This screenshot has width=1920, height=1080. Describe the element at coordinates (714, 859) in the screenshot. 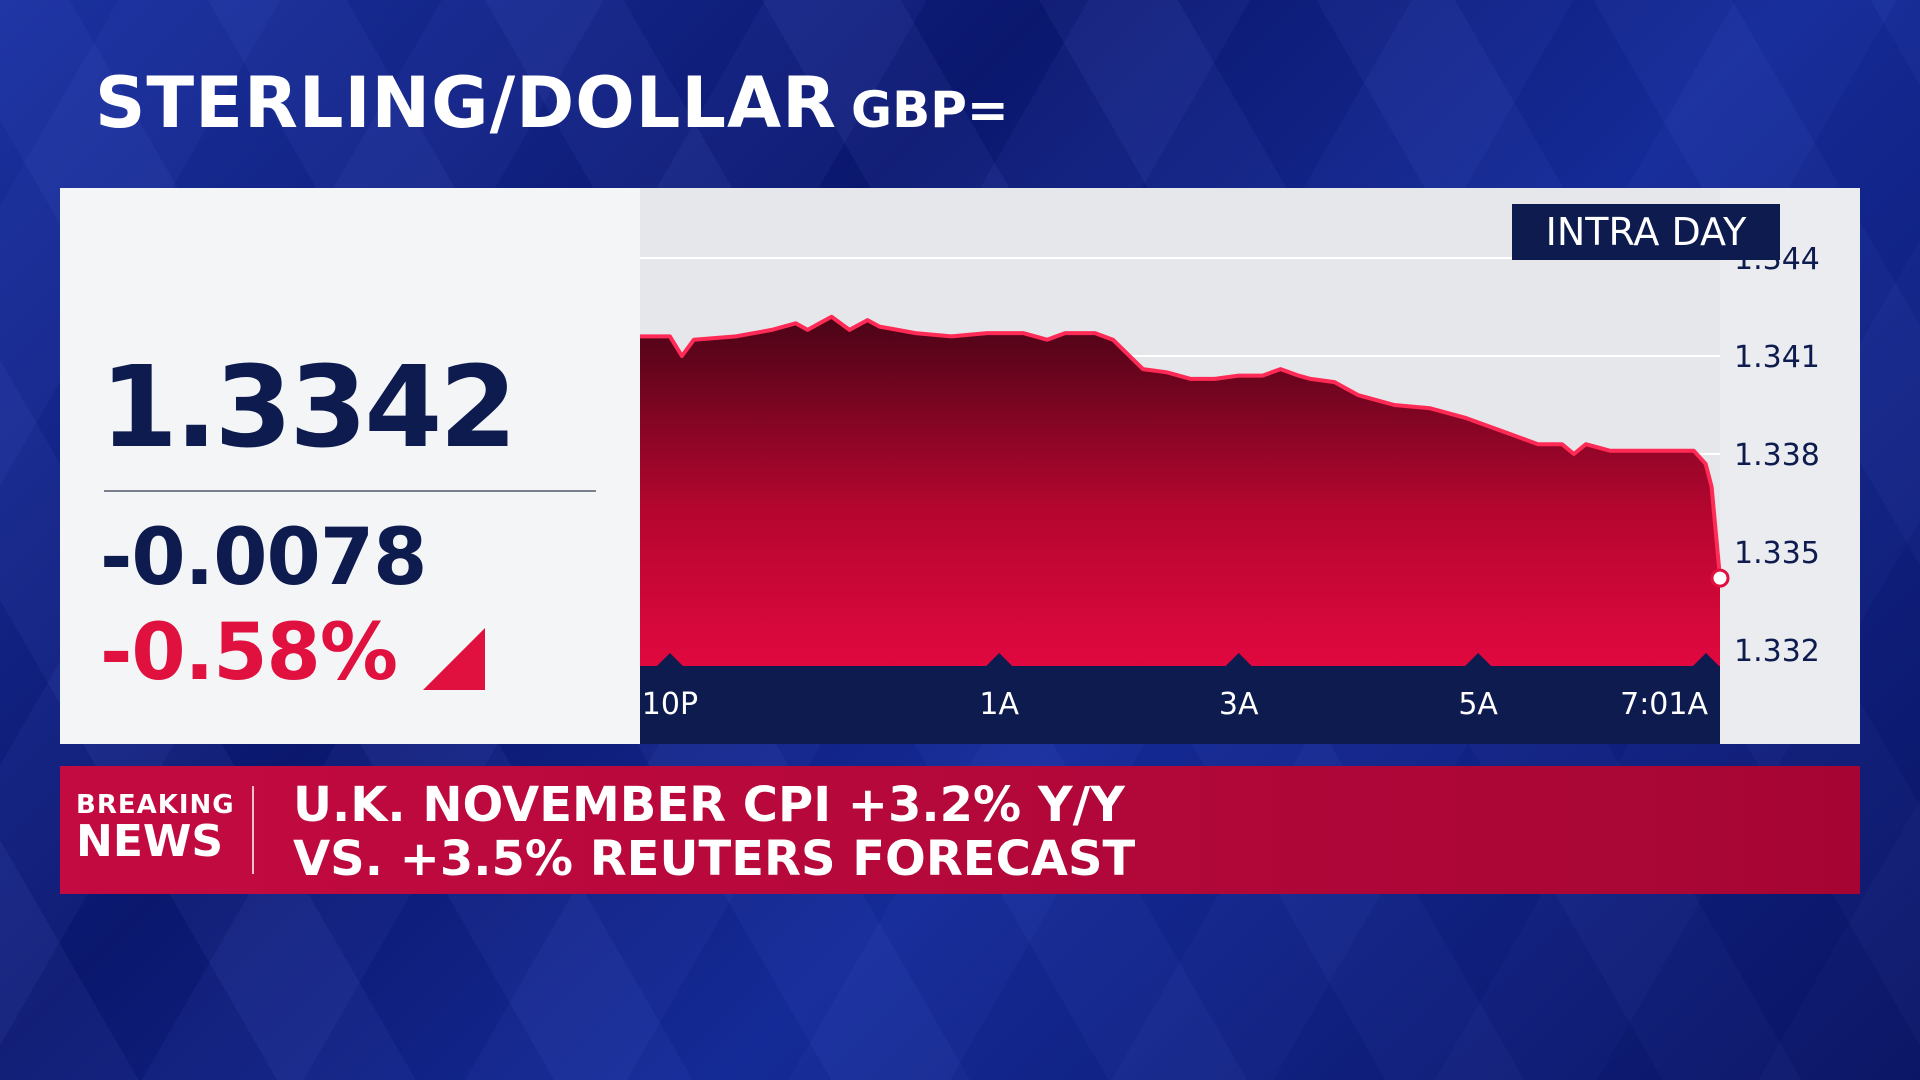

I see `headline-line-2: VS. +3.5% REUTERS FORECAST` at that location.